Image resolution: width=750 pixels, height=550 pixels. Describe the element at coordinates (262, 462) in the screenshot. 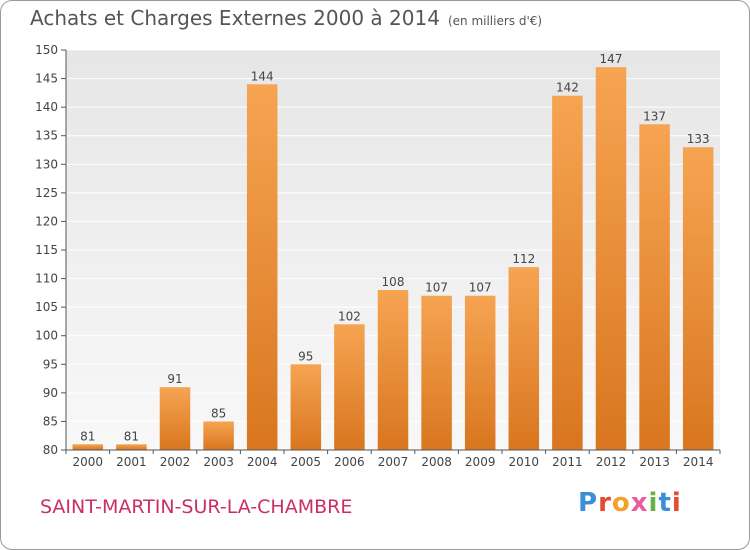

I see `x-tick-label: 2004` at that location.